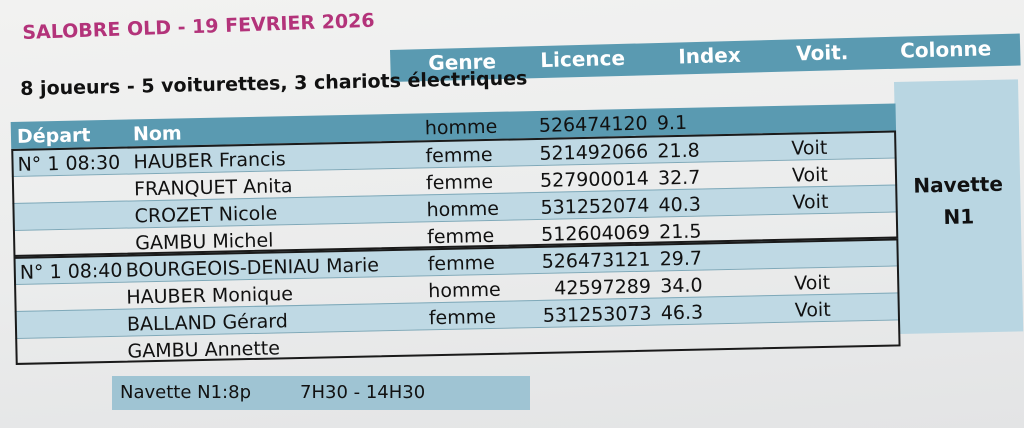  What do you see at coordinates (959, 216) in the screenshot?
I see `colonne-n1-label: N1` at bounding box center [959, 216].